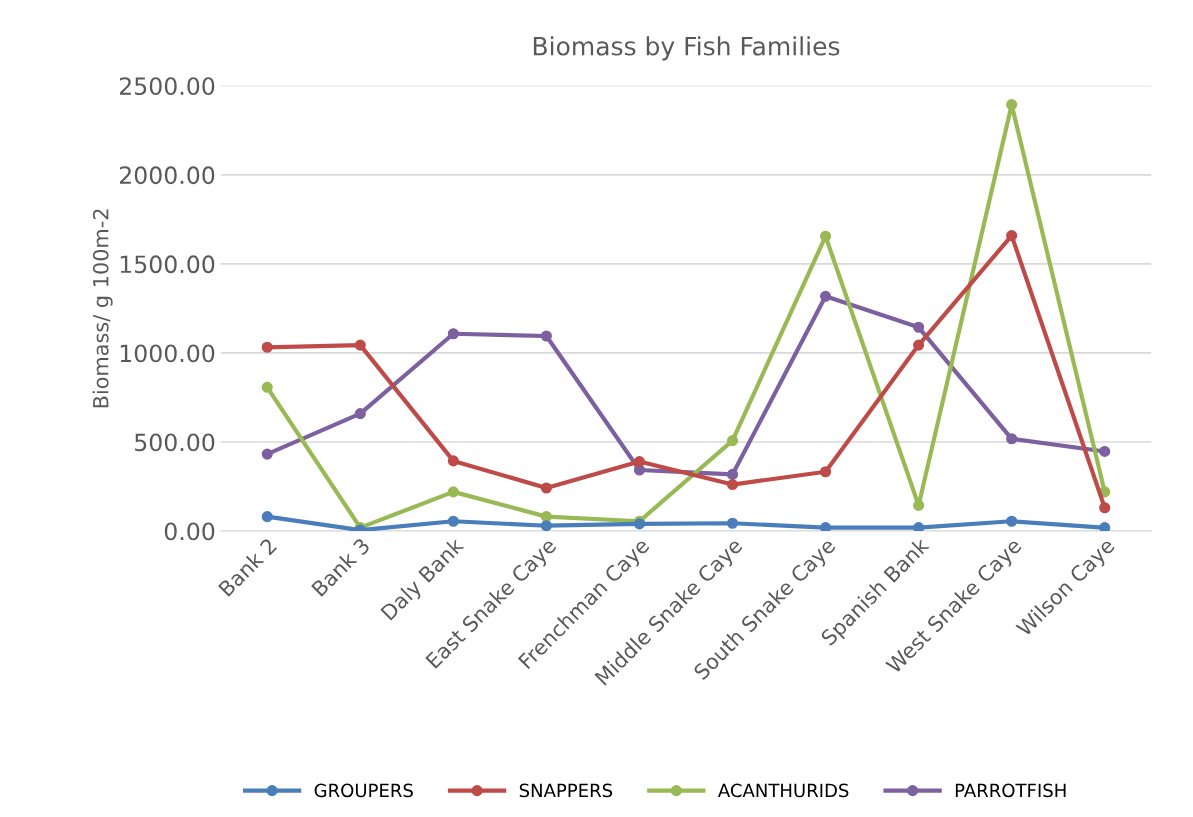 The width and height of the screenshot is (1193, 817). I want to click on legend-label: GROUPERS, so click(363, 790).